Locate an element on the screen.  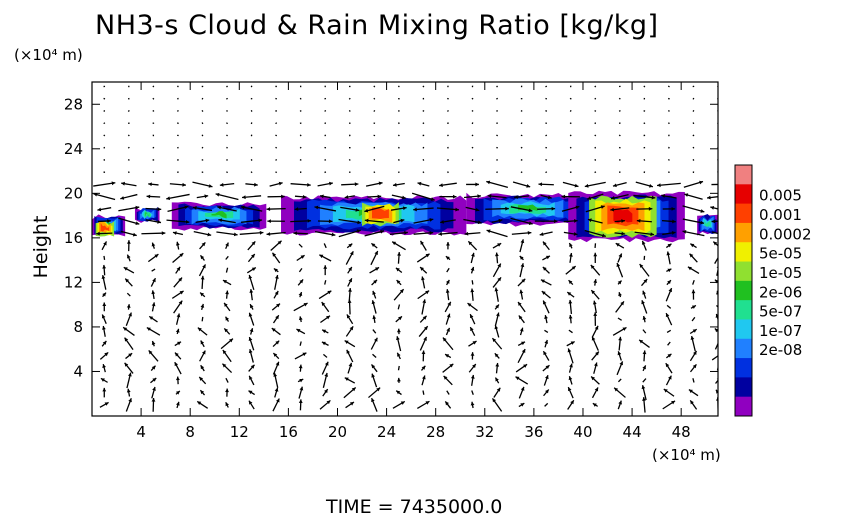
x-tick-label: 12 is located at coordinates (239, 432).